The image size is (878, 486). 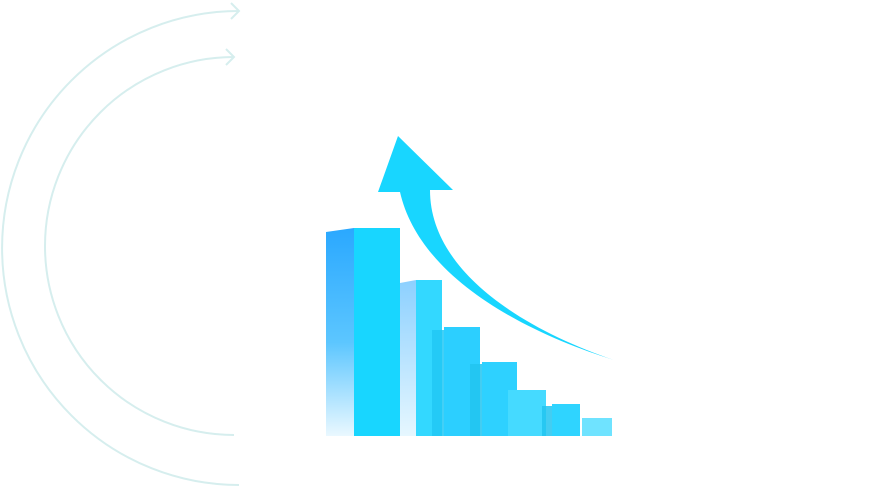 What do you see at coordinates (476, 400) in the screenshot?
I see `bar-4-side` at bounding box center [476, 400].